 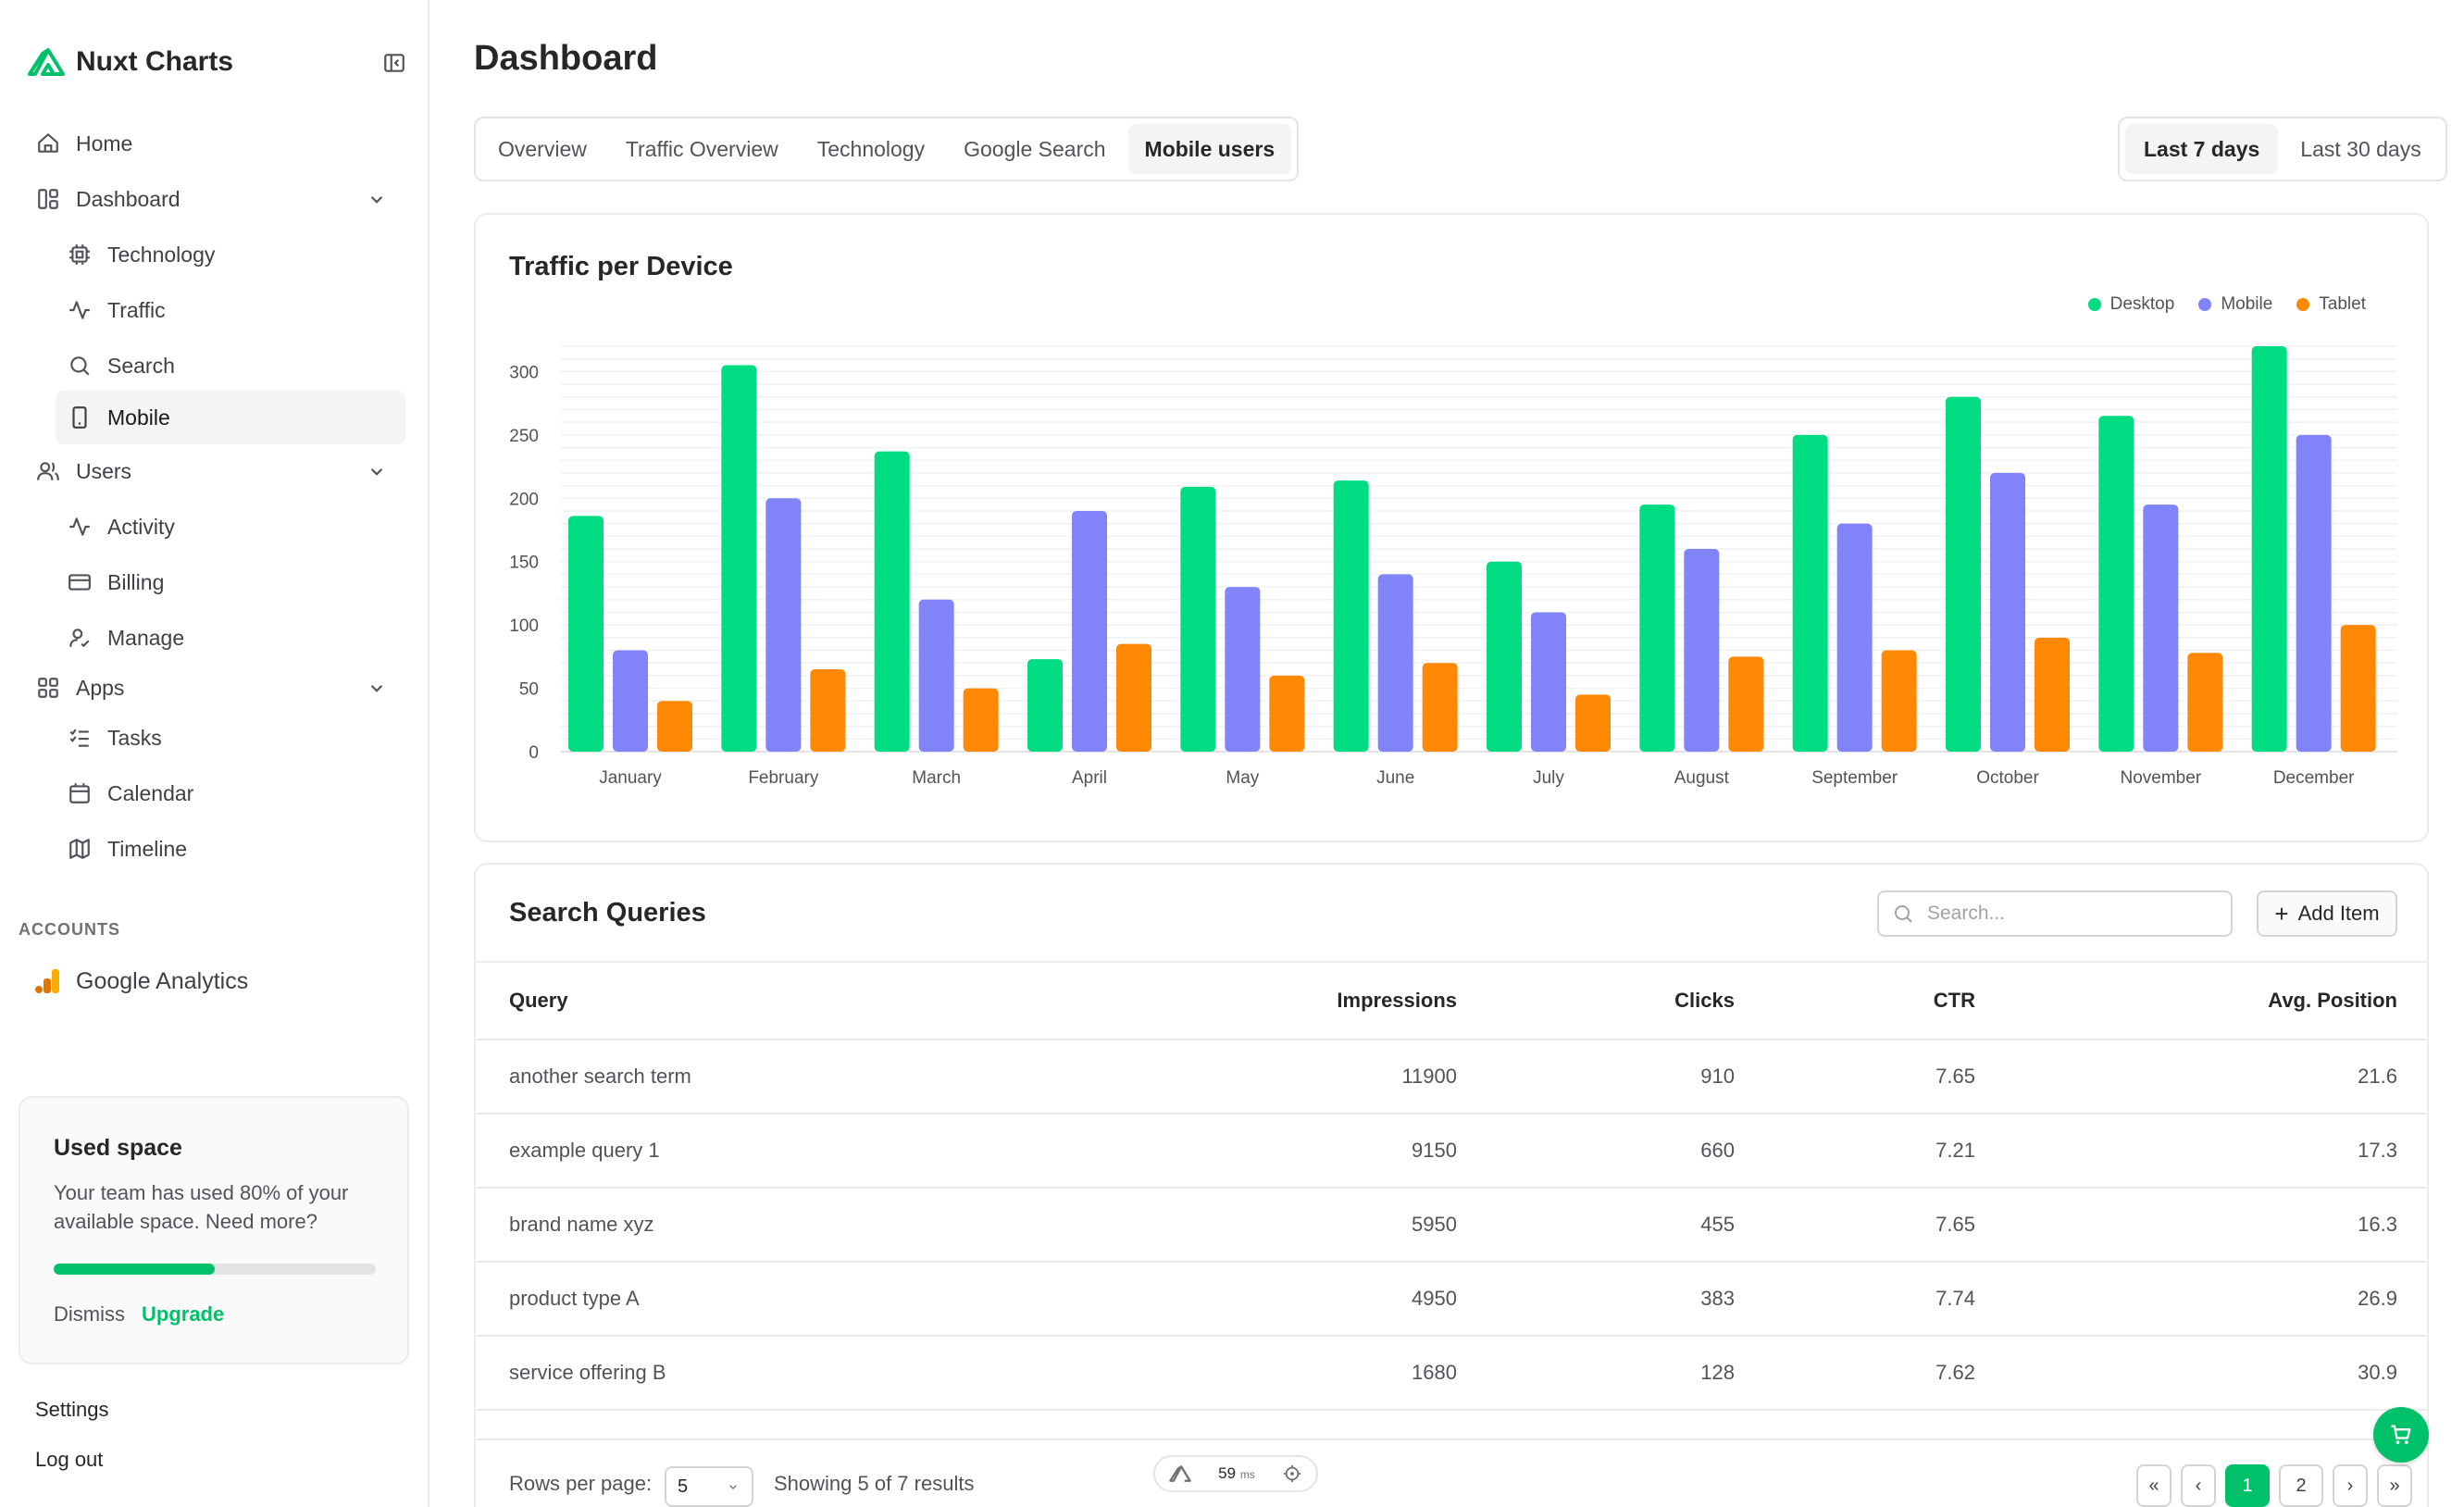 What do you see at coordinates (2301, 1485) in the screenshot?
I see `page-button-2: 2` at bounding box center [2301, 1485].